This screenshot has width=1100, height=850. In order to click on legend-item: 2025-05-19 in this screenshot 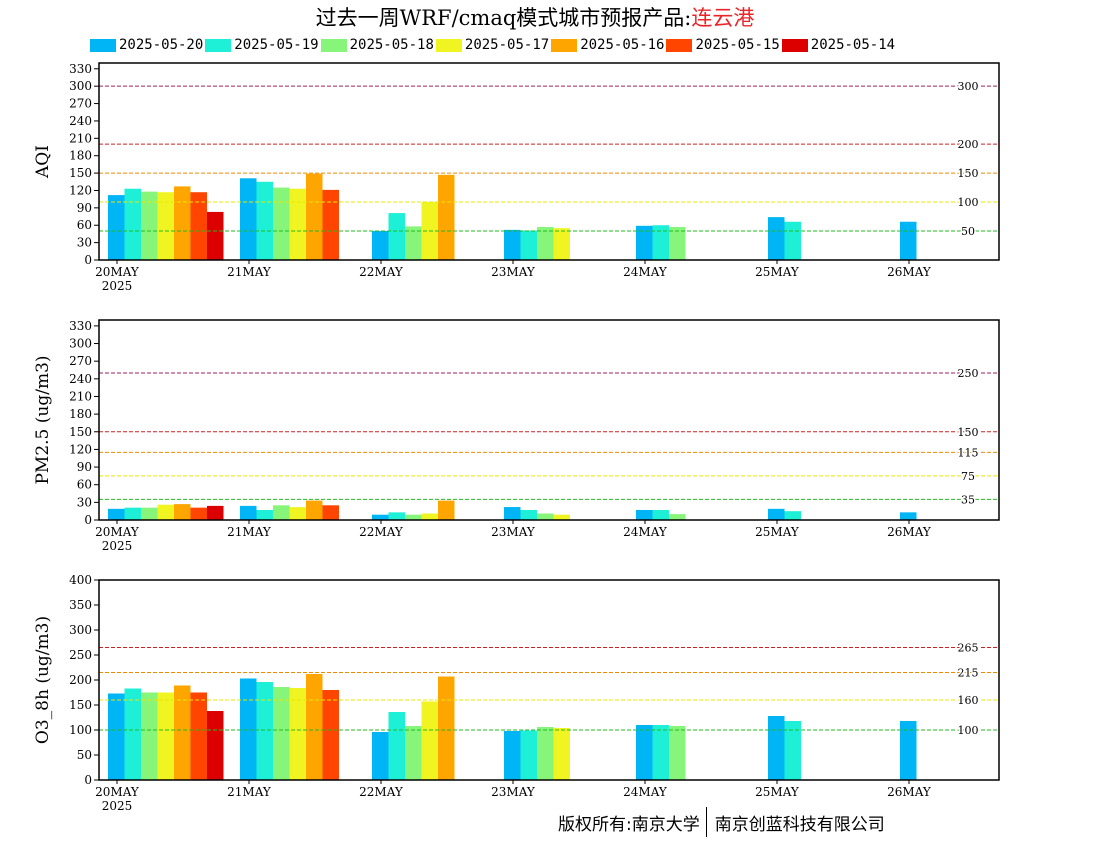, I will do `click(262, 45)`.